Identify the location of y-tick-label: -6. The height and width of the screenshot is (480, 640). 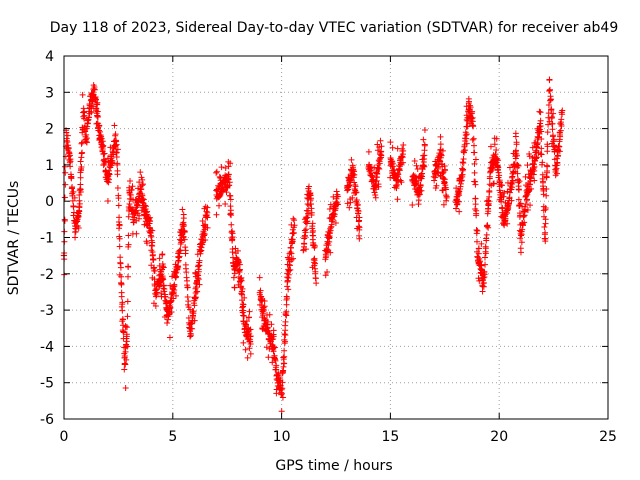
(47, 420).